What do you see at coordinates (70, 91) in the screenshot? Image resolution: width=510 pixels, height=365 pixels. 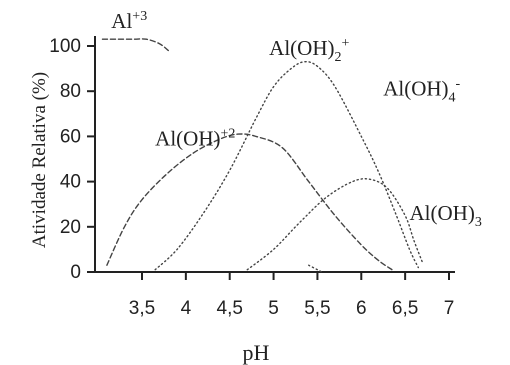 I see `y-tick-label: 80` at bounding box center [70, 91].